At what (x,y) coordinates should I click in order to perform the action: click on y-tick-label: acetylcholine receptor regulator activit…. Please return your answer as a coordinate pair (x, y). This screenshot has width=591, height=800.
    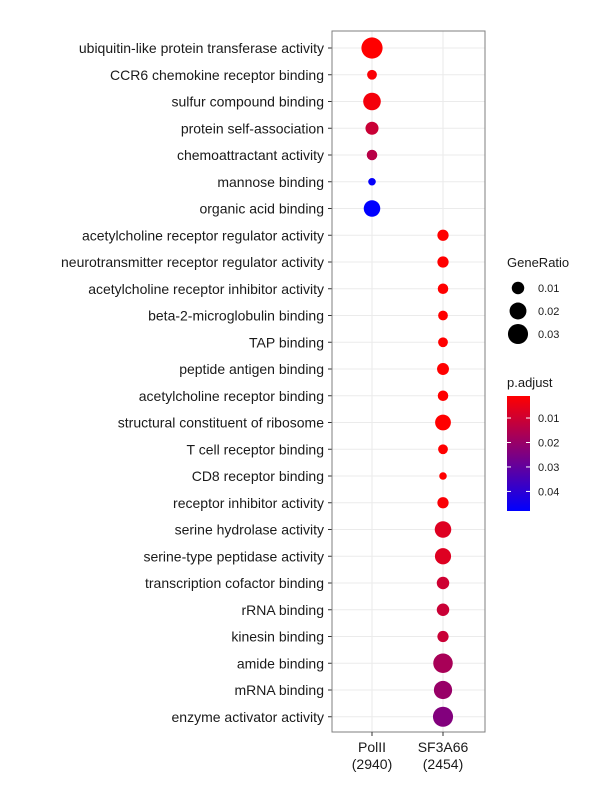
    Looking at the image, I should click on (203, 235).